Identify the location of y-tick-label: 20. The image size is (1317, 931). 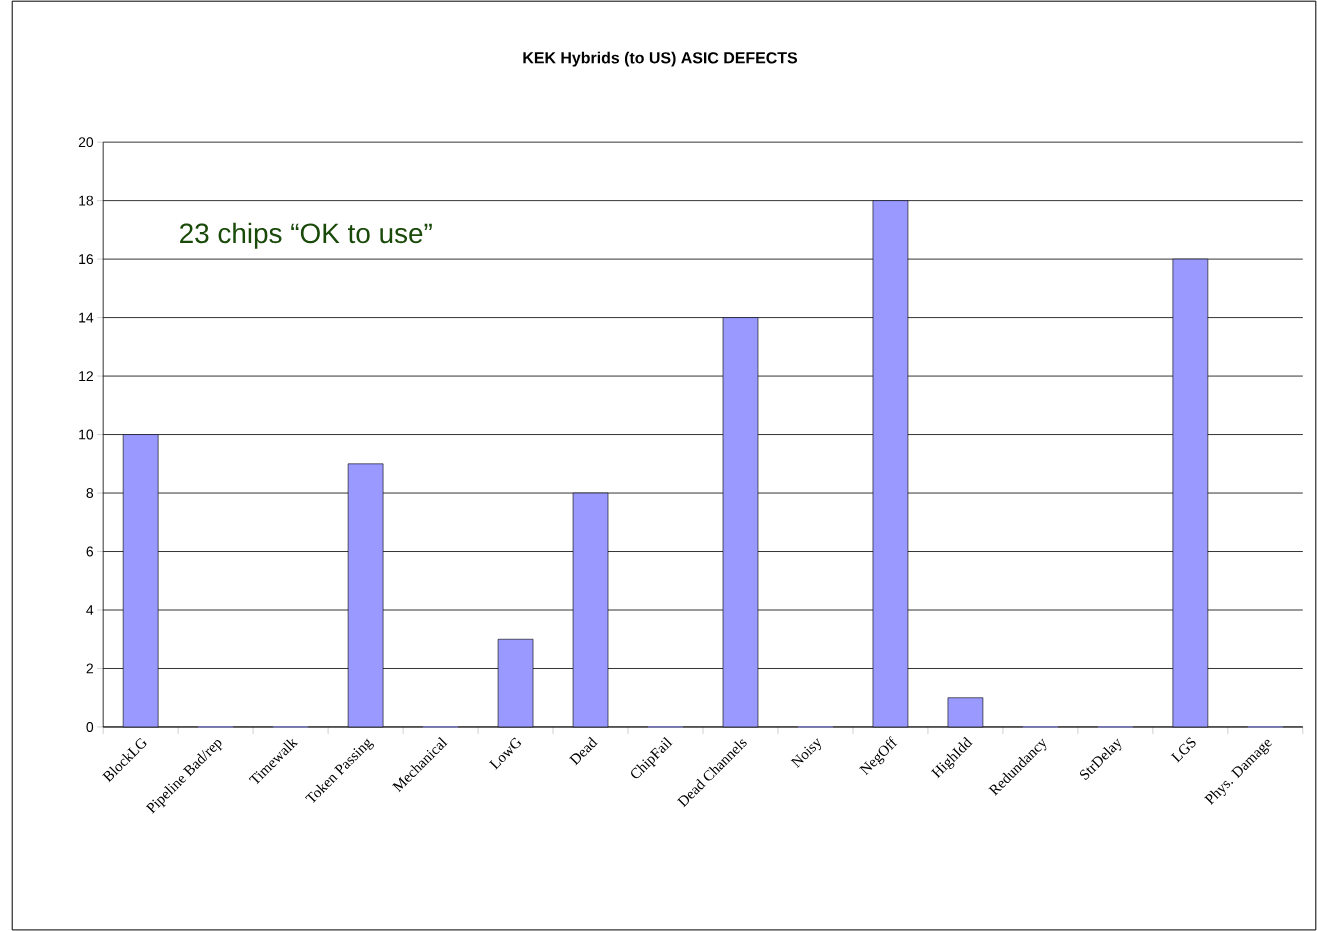
(86, 142).